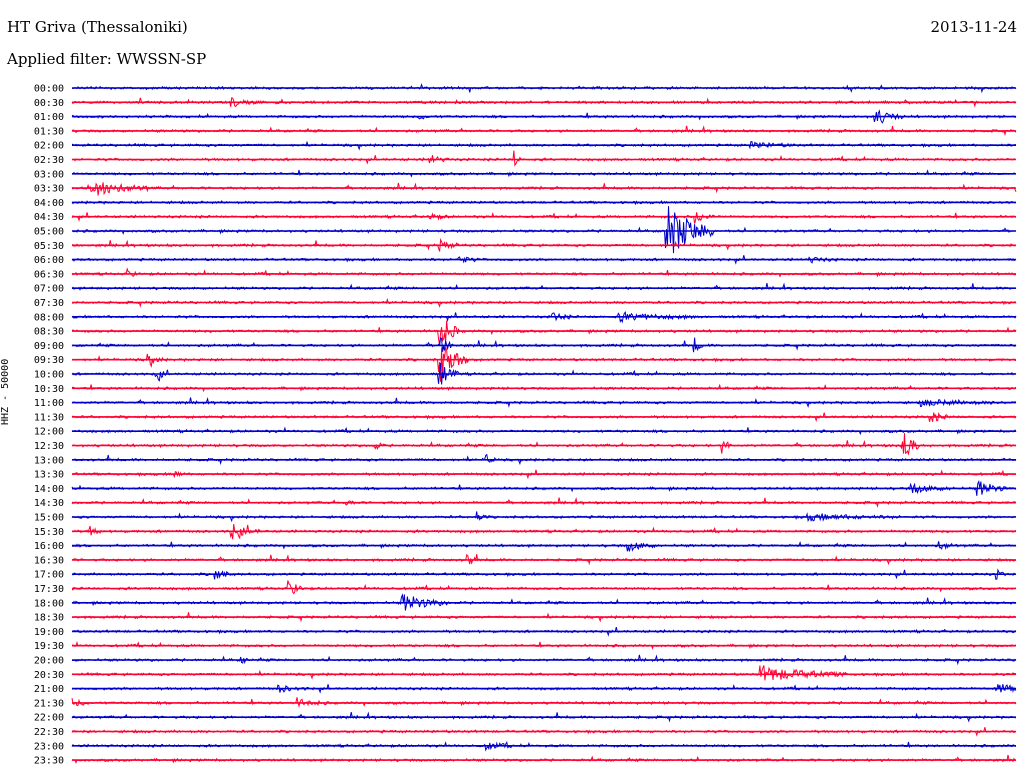 The height and width of the screenshot is (780, 1024). I want to click on time-tick-label: 16:30, so click(49, 560).